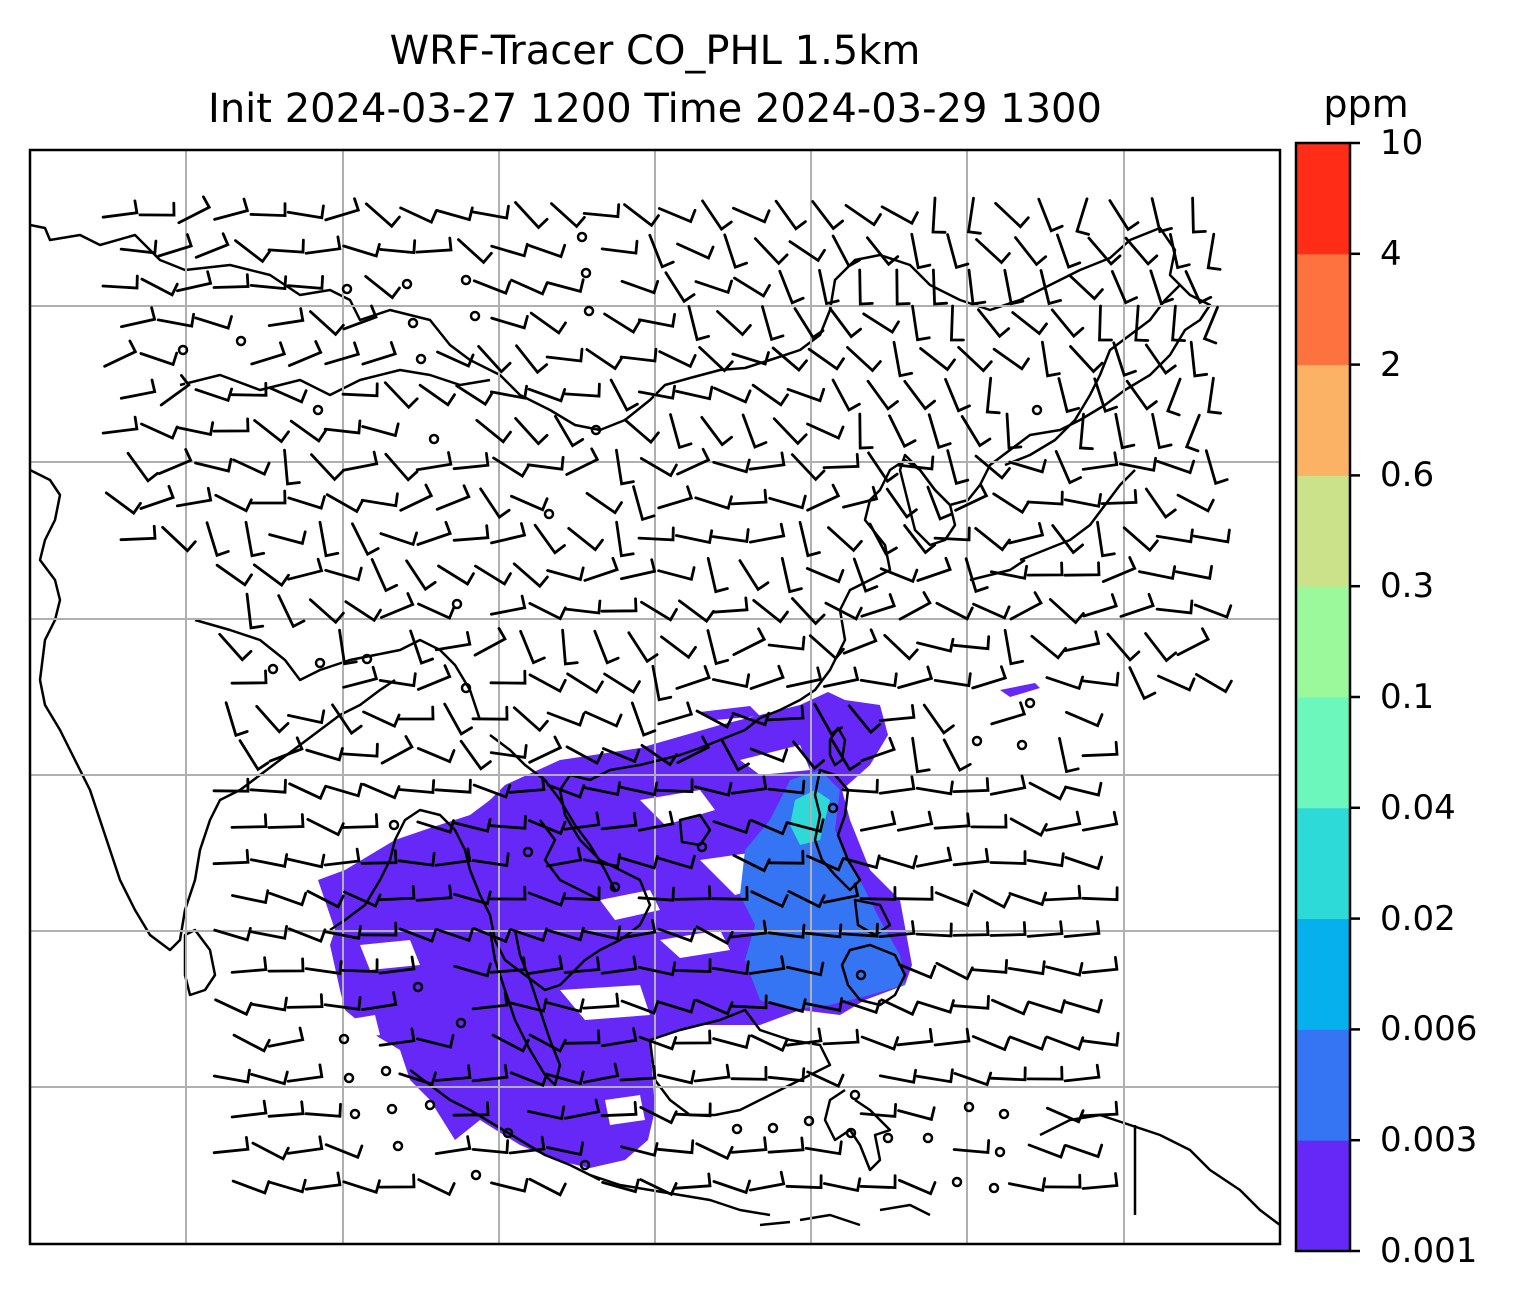 This screenshot has width=1528, height=1306. I want to click on colorbar-tick-label: 0.6, so click(1407, 475).